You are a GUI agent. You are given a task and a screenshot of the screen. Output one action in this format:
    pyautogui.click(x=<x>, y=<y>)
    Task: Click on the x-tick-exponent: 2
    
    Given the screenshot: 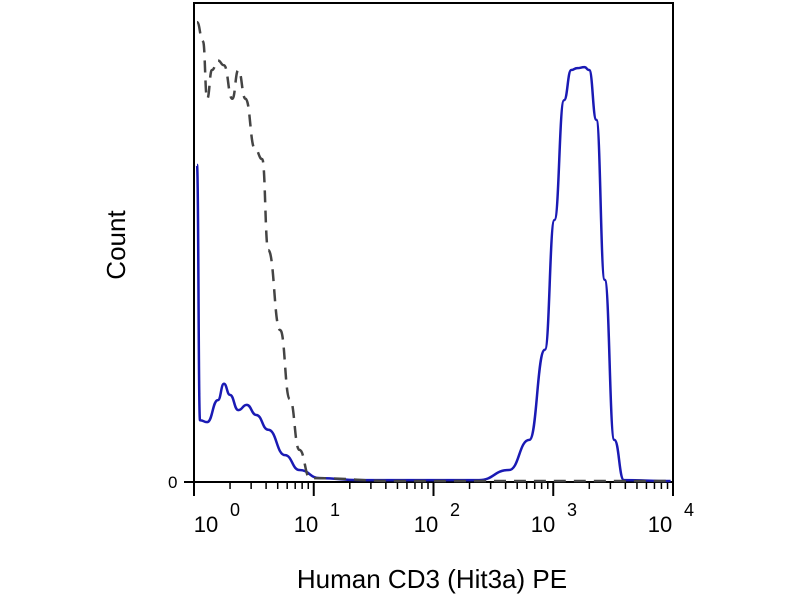 What is the action you would take?
    pyautogui.click(x=455, y=510)
    